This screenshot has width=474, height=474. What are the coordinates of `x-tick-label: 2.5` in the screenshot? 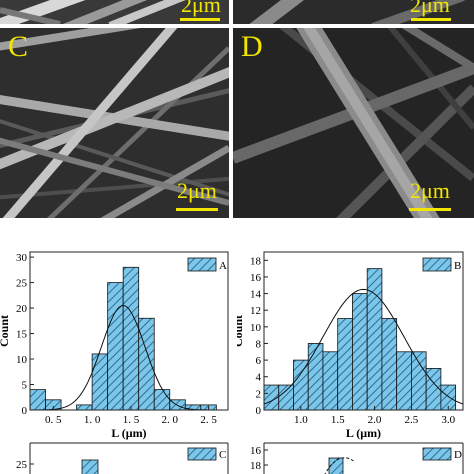 It's located at (412, 420).